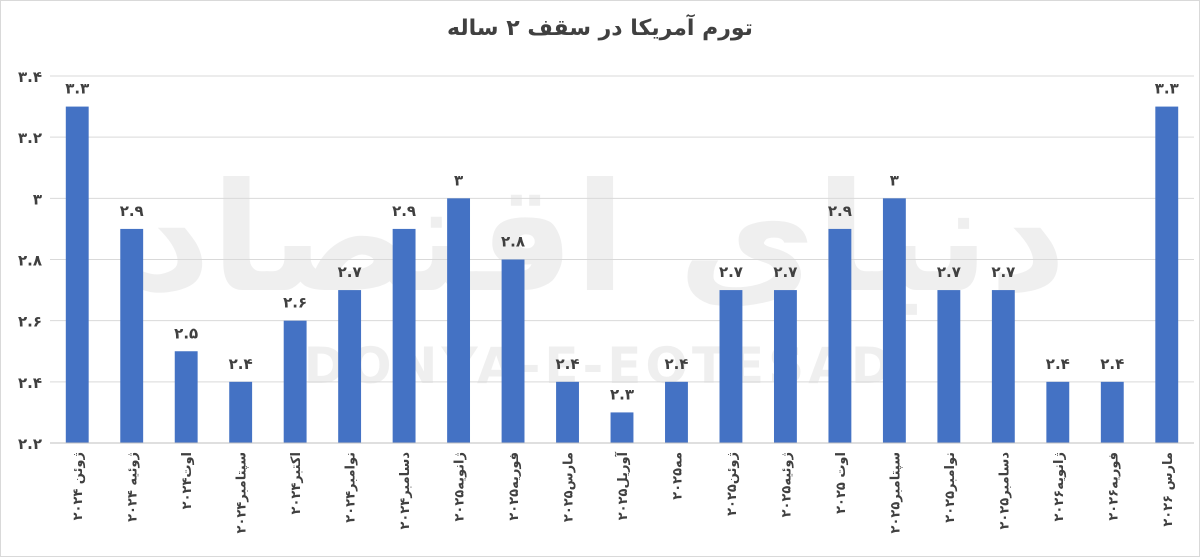 This screenshot has width=1200, height=557. I want to click on x-tick-label: سپتامبر۲۰۲۴, so click(242, 492).